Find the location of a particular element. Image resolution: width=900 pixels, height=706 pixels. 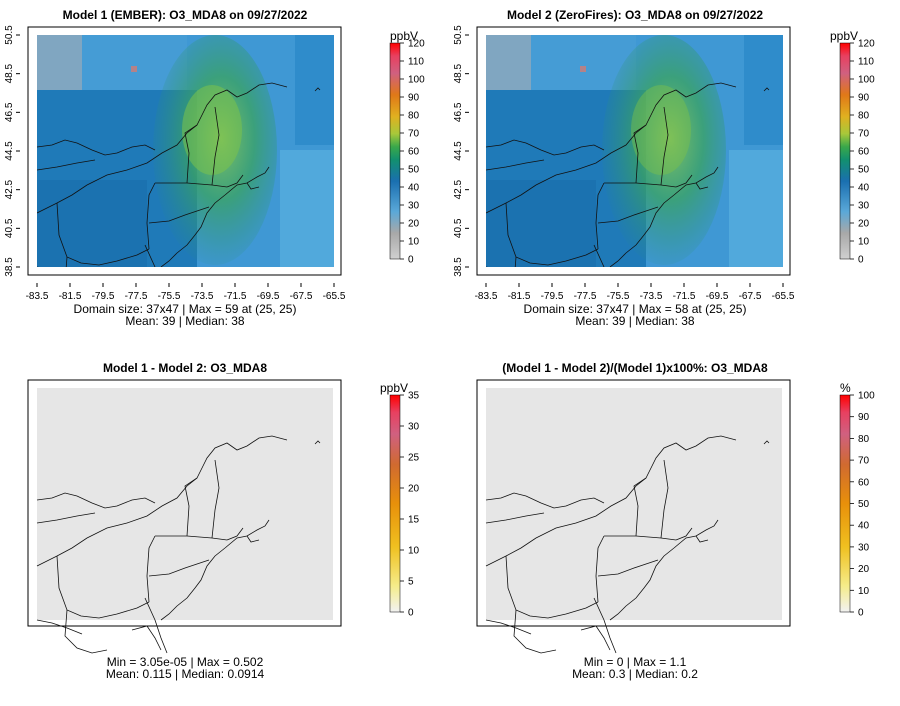

panel2-stats-line2: Mean: 39 | Median: 38 is located at coordinates (635, 321).